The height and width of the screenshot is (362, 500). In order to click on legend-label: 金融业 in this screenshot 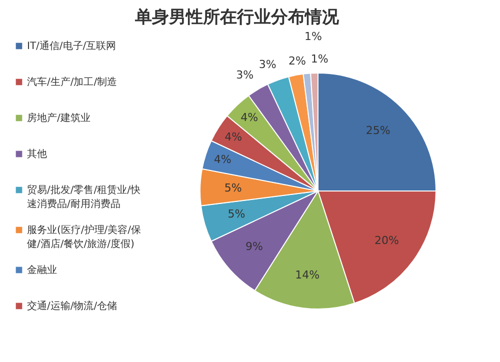, I will do `click(42, 270)`.